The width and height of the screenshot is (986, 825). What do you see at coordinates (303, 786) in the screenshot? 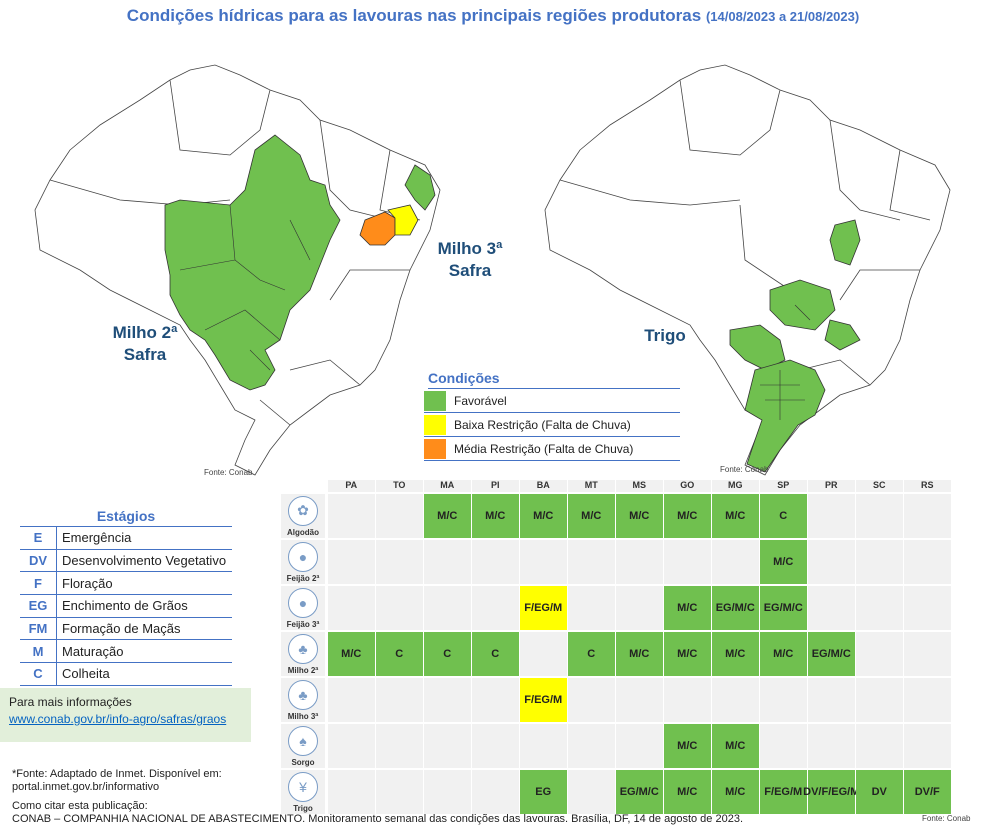
I see `crop-icon: ¥` at bounding box center [303, 786].